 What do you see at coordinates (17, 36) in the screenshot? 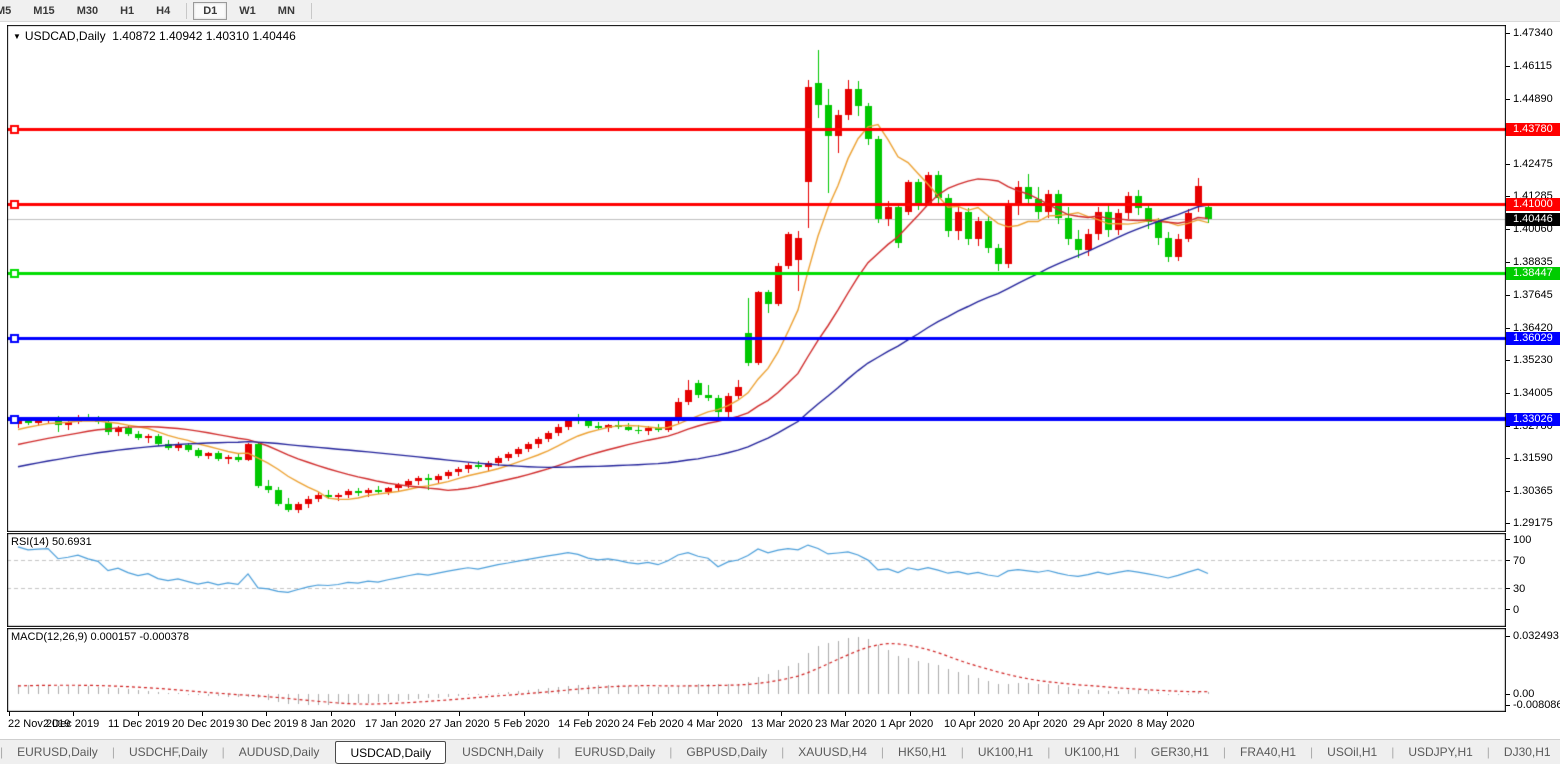
I see `symbol-dropdown-icon: ▼` at bounding box center [17, 36].